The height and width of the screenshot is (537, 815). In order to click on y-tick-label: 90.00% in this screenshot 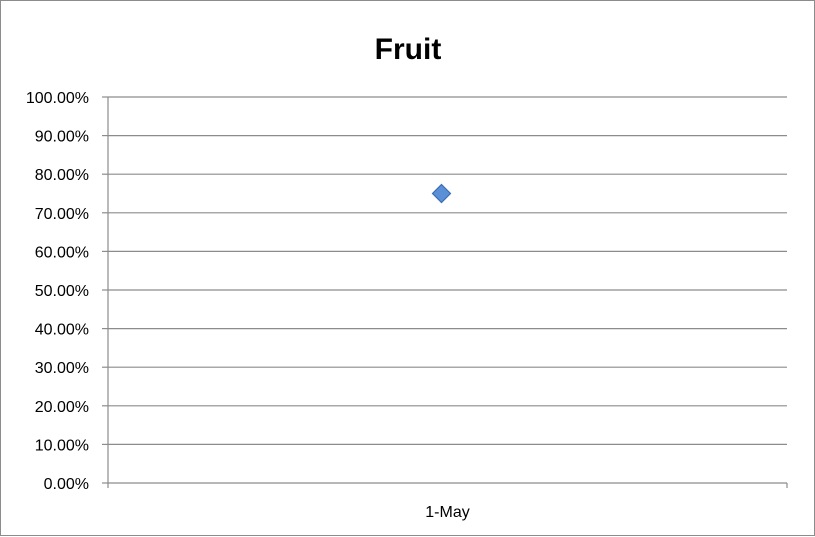, I will do `click(62, 137)`.